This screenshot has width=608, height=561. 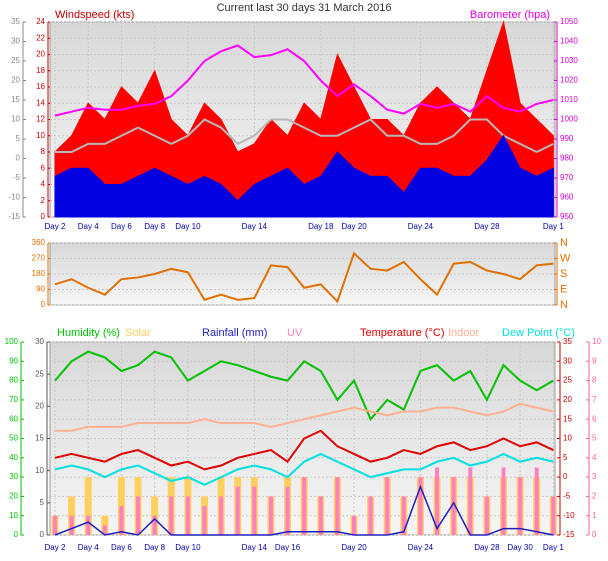 What do you see at coordinates (288, 547) in the screenshot?
I see `x-tick-label: Day 16` at bounding box center [288, 547].